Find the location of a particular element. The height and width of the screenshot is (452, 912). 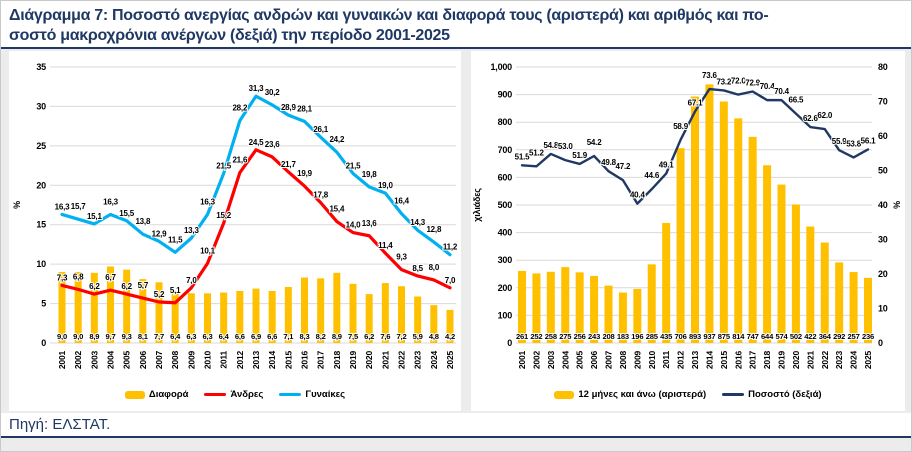

svg-text: 2021 is located at coordinates (810, 360).